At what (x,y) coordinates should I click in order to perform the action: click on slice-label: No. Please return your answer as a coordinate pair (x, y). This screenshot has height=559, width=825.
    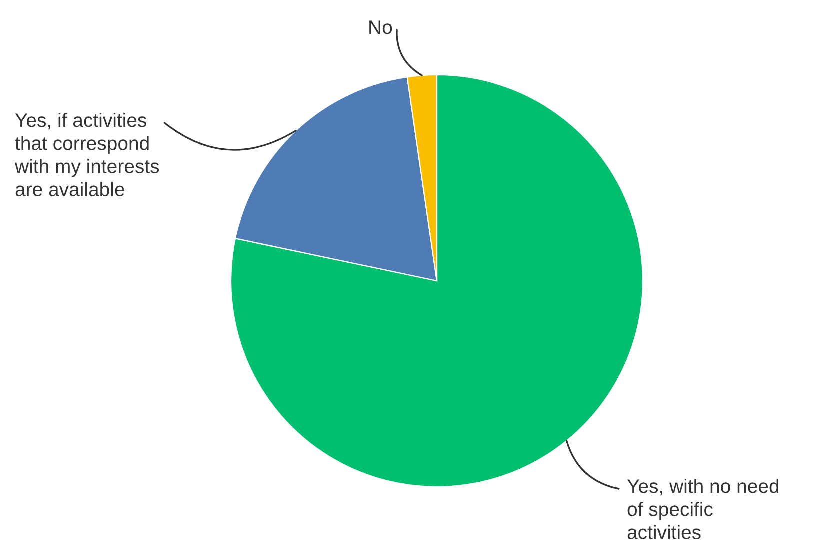
    Looking at the image, I should click on (381, 27).